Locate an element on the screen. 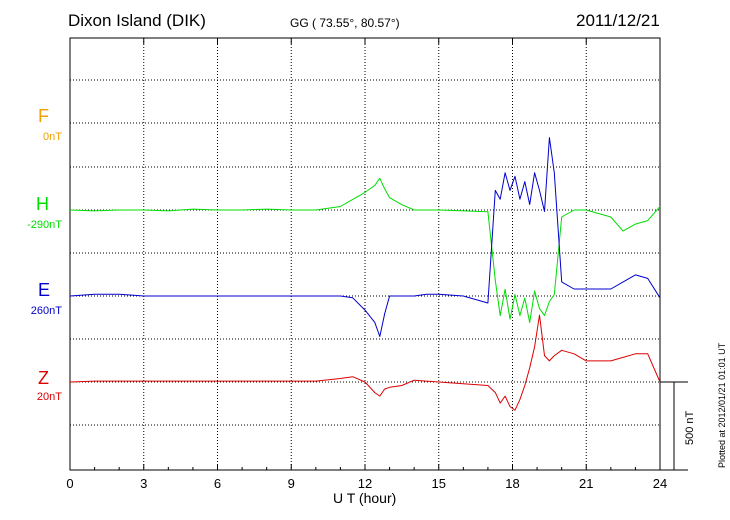 The height and width of the screenshot is (520, 730). x-tick-label-3: 9 is located at coordinates (291, 483).